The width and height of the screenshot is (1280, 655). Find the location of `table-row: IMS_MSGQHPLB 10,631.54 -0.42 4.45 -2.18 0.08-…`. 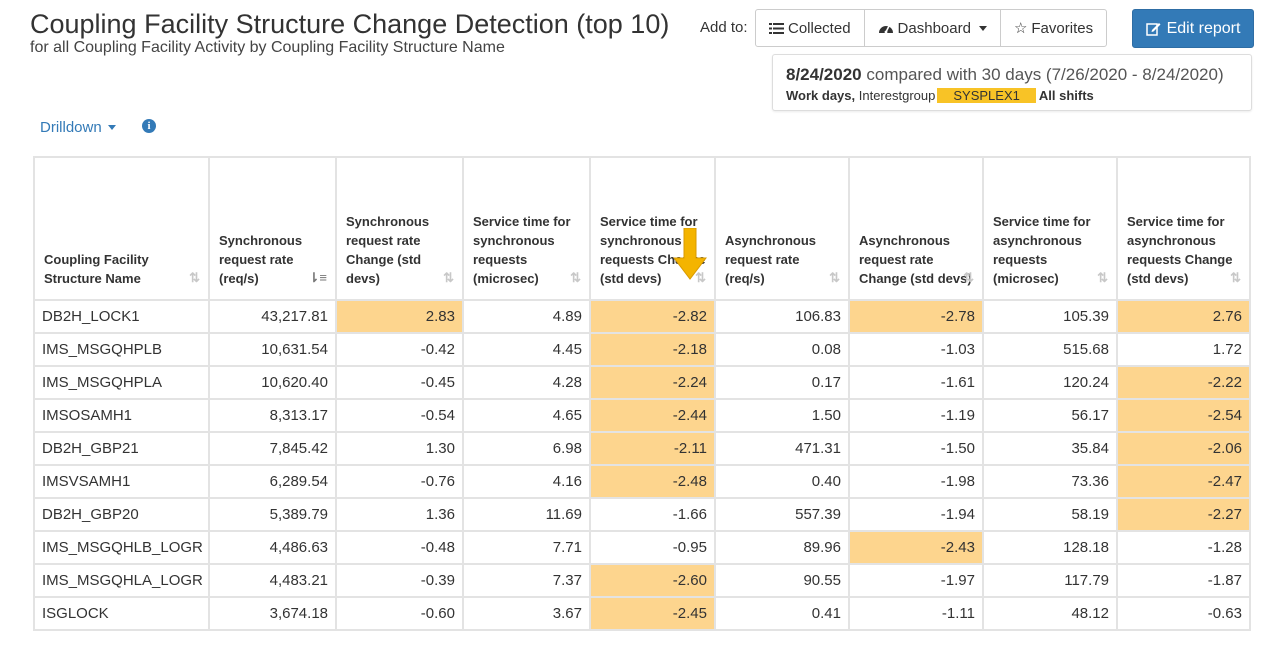

table-row: IMS_MSGQHPLB 10,631.54 -0.42 4.45 -2.18 0.08-… is located at coordinates (642, 349).